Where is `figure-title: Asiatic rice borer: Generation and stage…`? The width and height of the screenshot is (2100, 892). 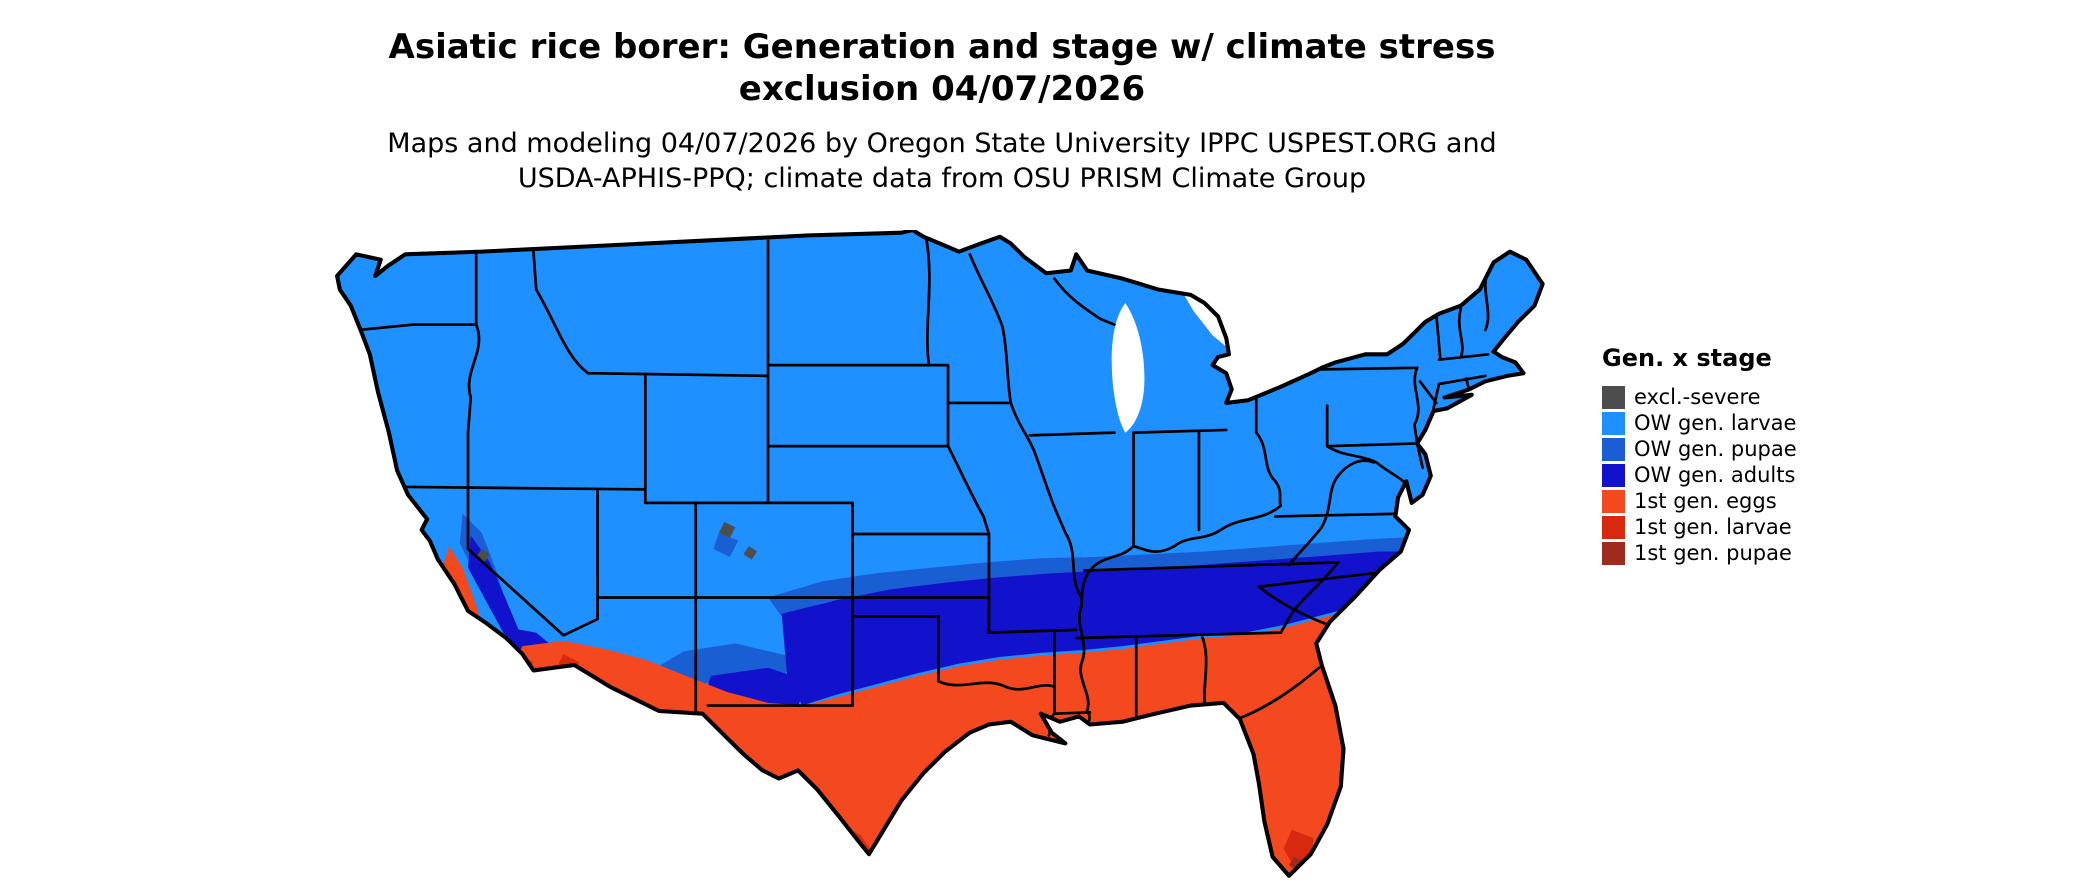
figure-title: Asiatic rice borer: Generation and stage… is located at coordinates (942, 68).